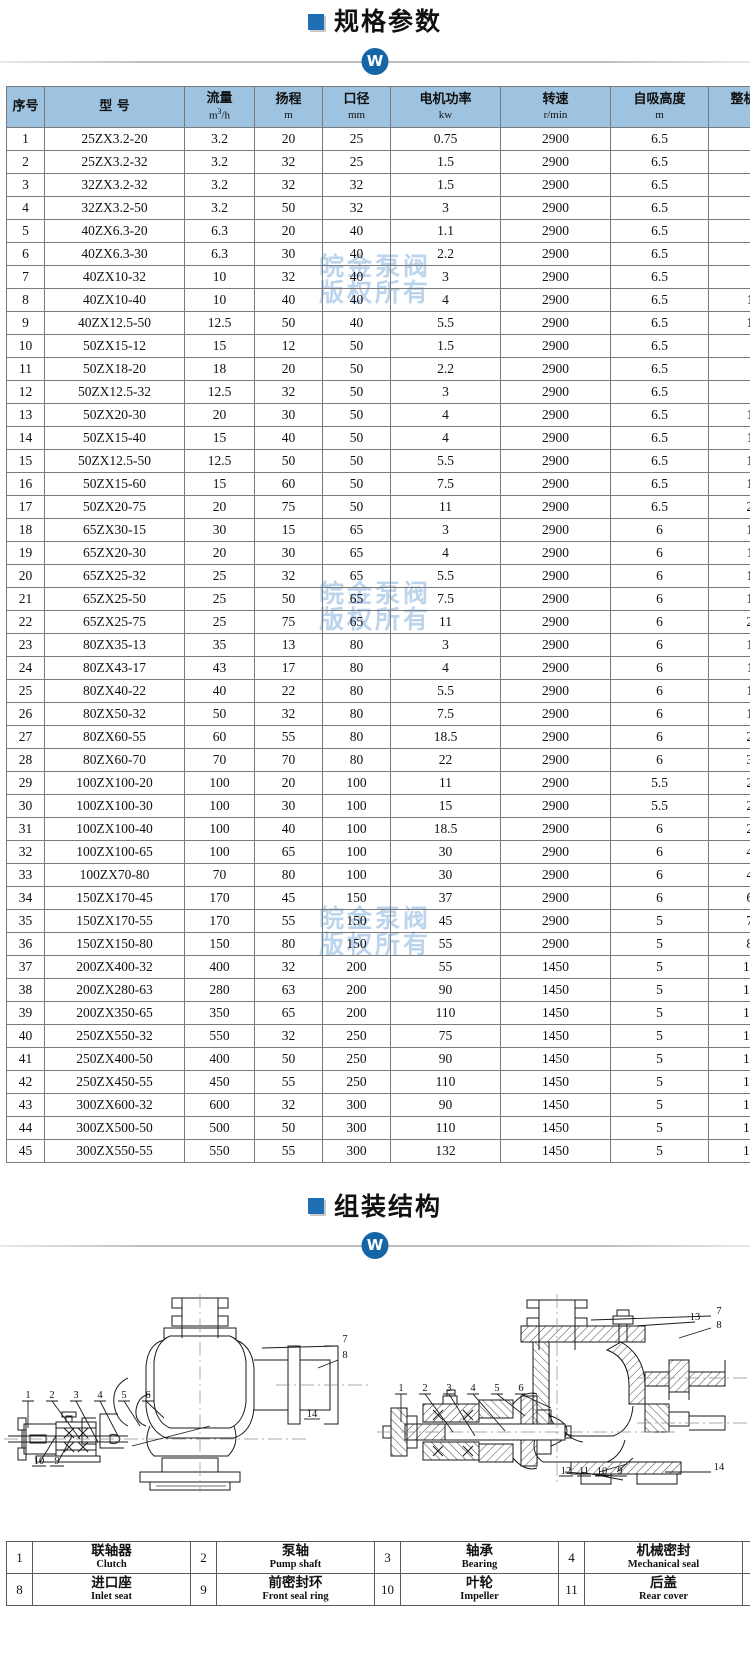 Image resolution: width=750 pixels, height=1664 pixels. I want to click on model-cell: 50ZX18-20, so click(114, 368).